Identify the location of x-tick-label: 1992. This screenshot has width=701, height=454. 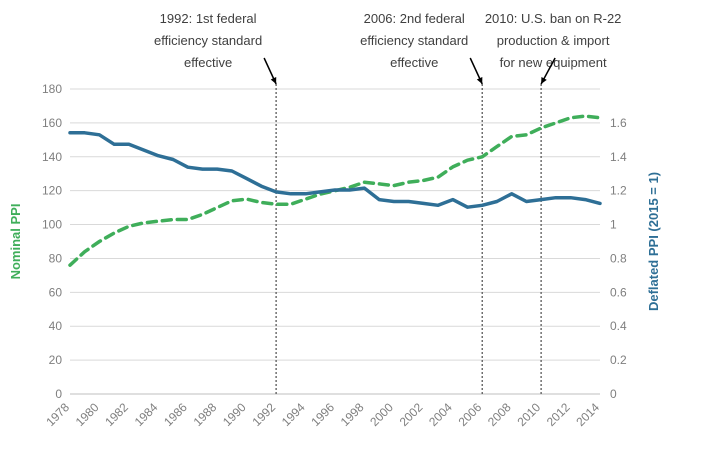
(263, 414).